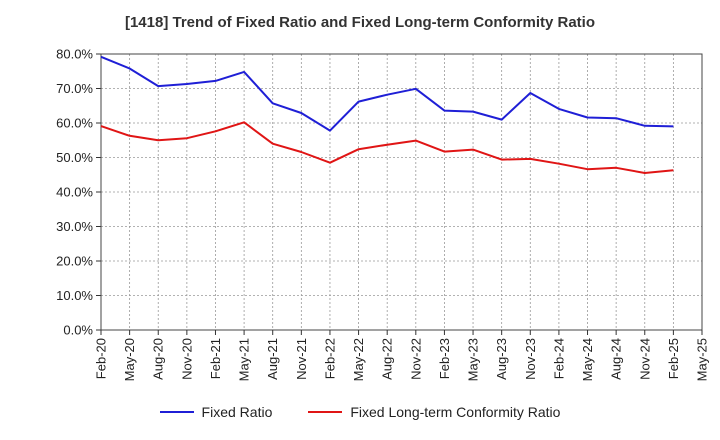  What do you see at coordinates (444, 358) in the screenshot?
I see `x-tick-label: Feb-23` at bounding box center [444, 358].